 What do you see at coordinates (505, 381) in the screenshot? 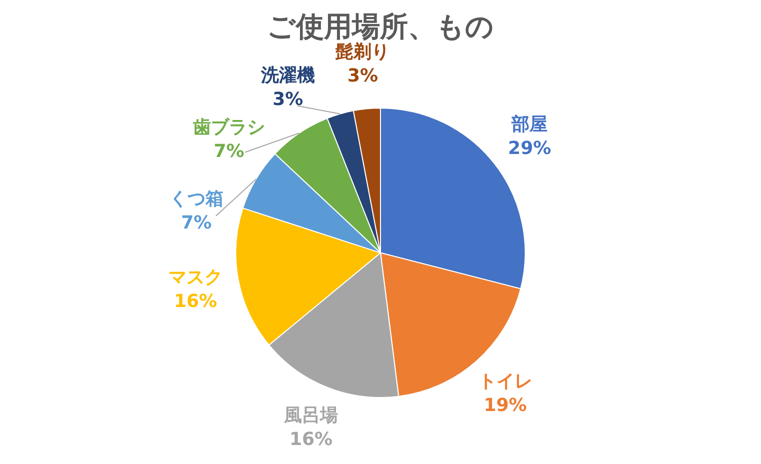
I see `slice-label: トイレ` at bounding box center [505, 381].